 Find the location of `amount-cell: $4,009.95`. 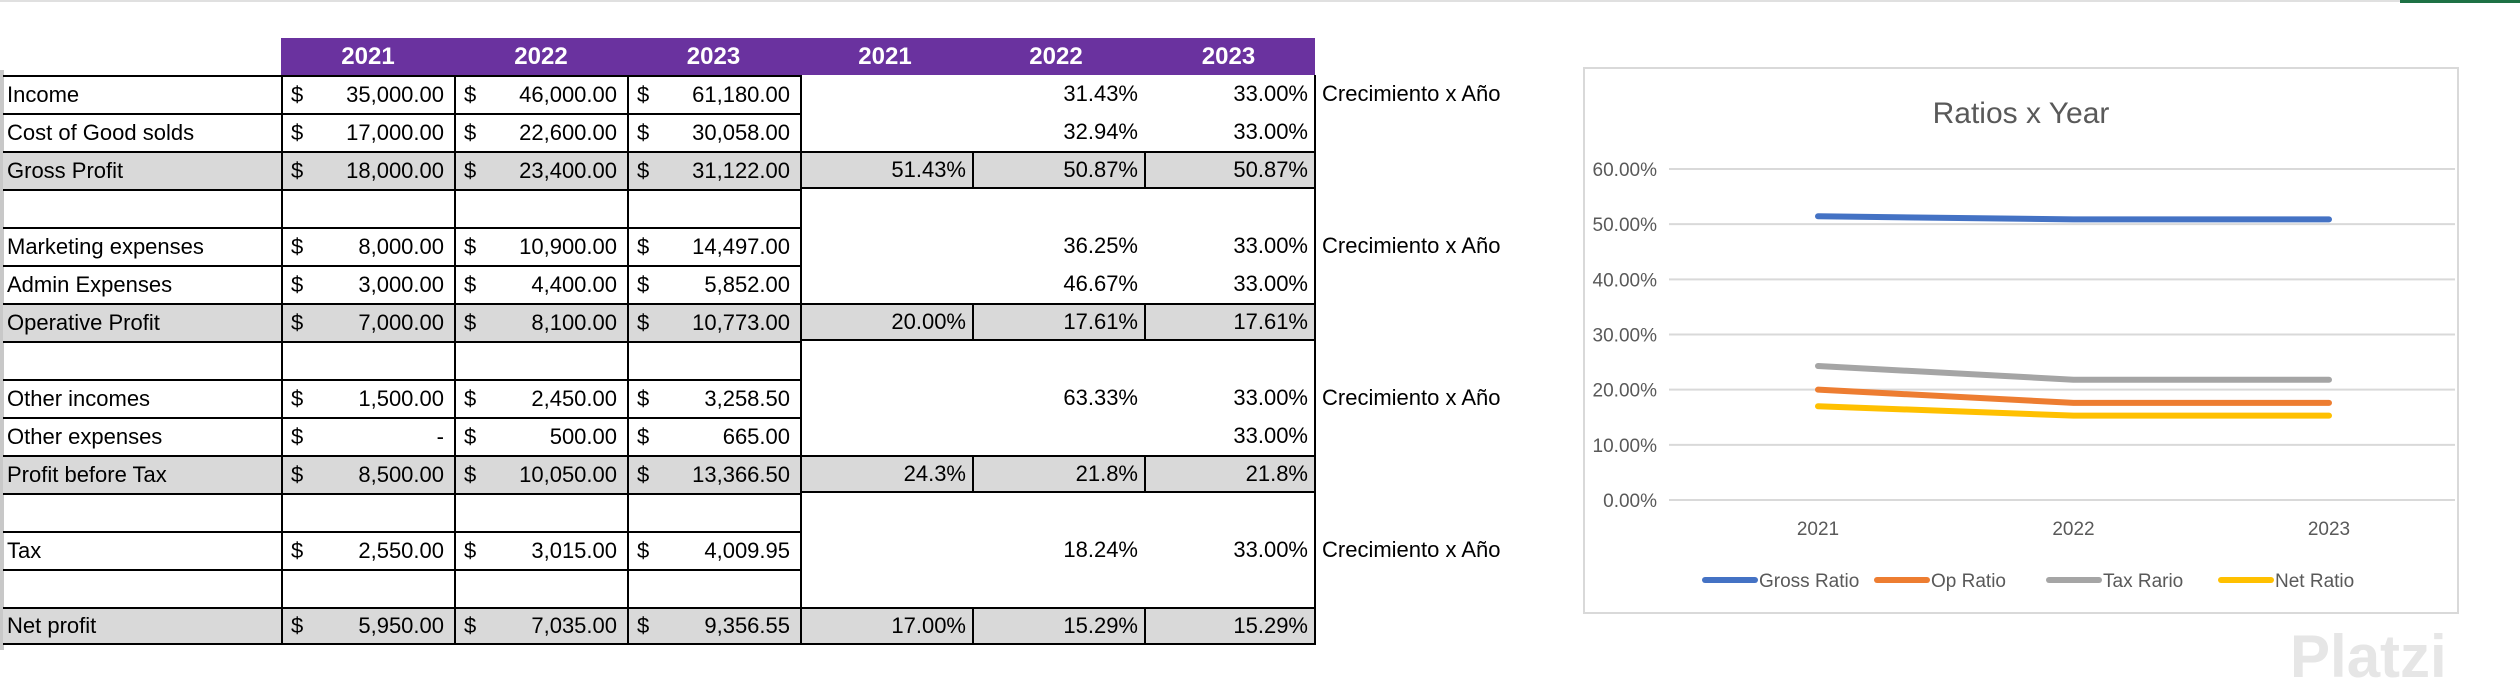

amount-cell: $4,009.95 is located at coordinates (713, 550).